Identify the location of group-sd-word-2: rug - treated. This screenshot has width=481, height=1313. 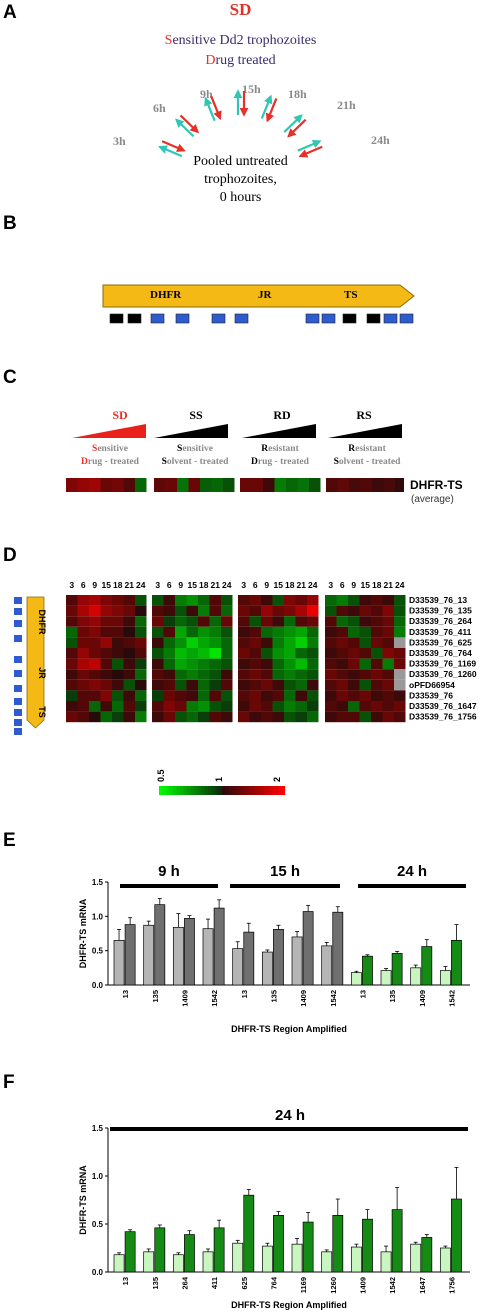
(113, 462).